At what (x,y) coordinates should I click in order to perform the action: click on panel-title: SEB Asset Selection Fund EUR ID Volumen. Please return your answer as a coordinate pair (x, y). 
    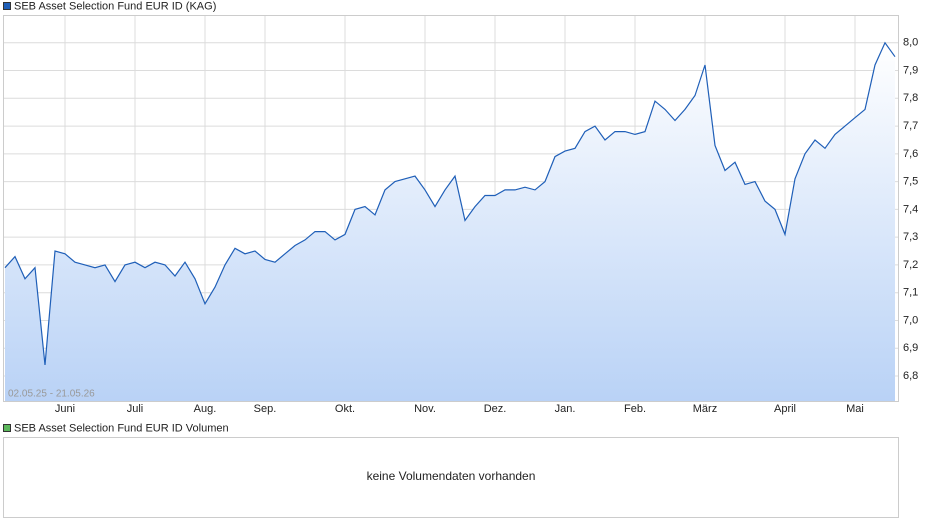
    Looking at the image, I should click on (121, 428).